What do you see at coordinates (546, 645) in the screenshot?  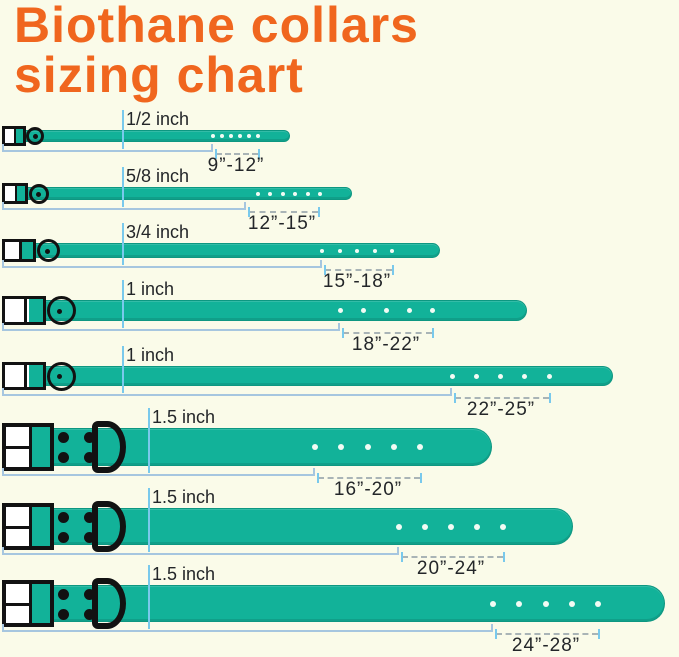 I see `size-range-label: 24”-28”` at bounding box center [546, 645].